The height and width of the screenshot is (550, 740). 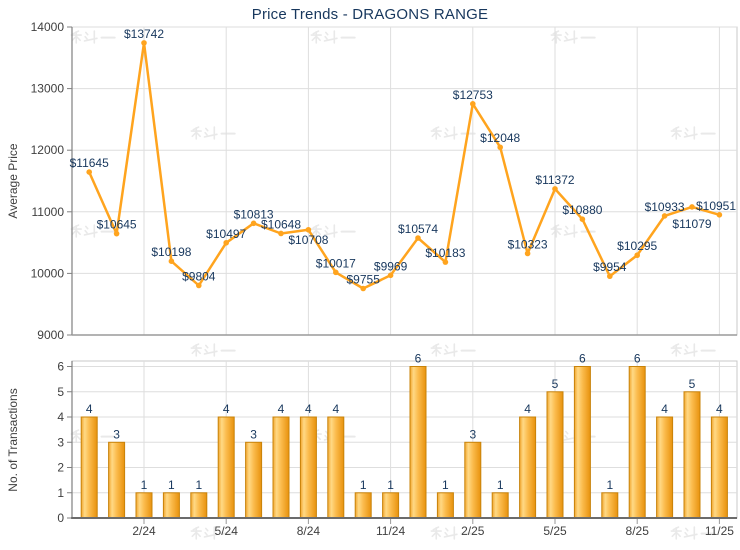 What do you see at coordinates (48, 89) in the screenshot?
I see `y-tick-label: 13000` at bounding box center [48, 89].